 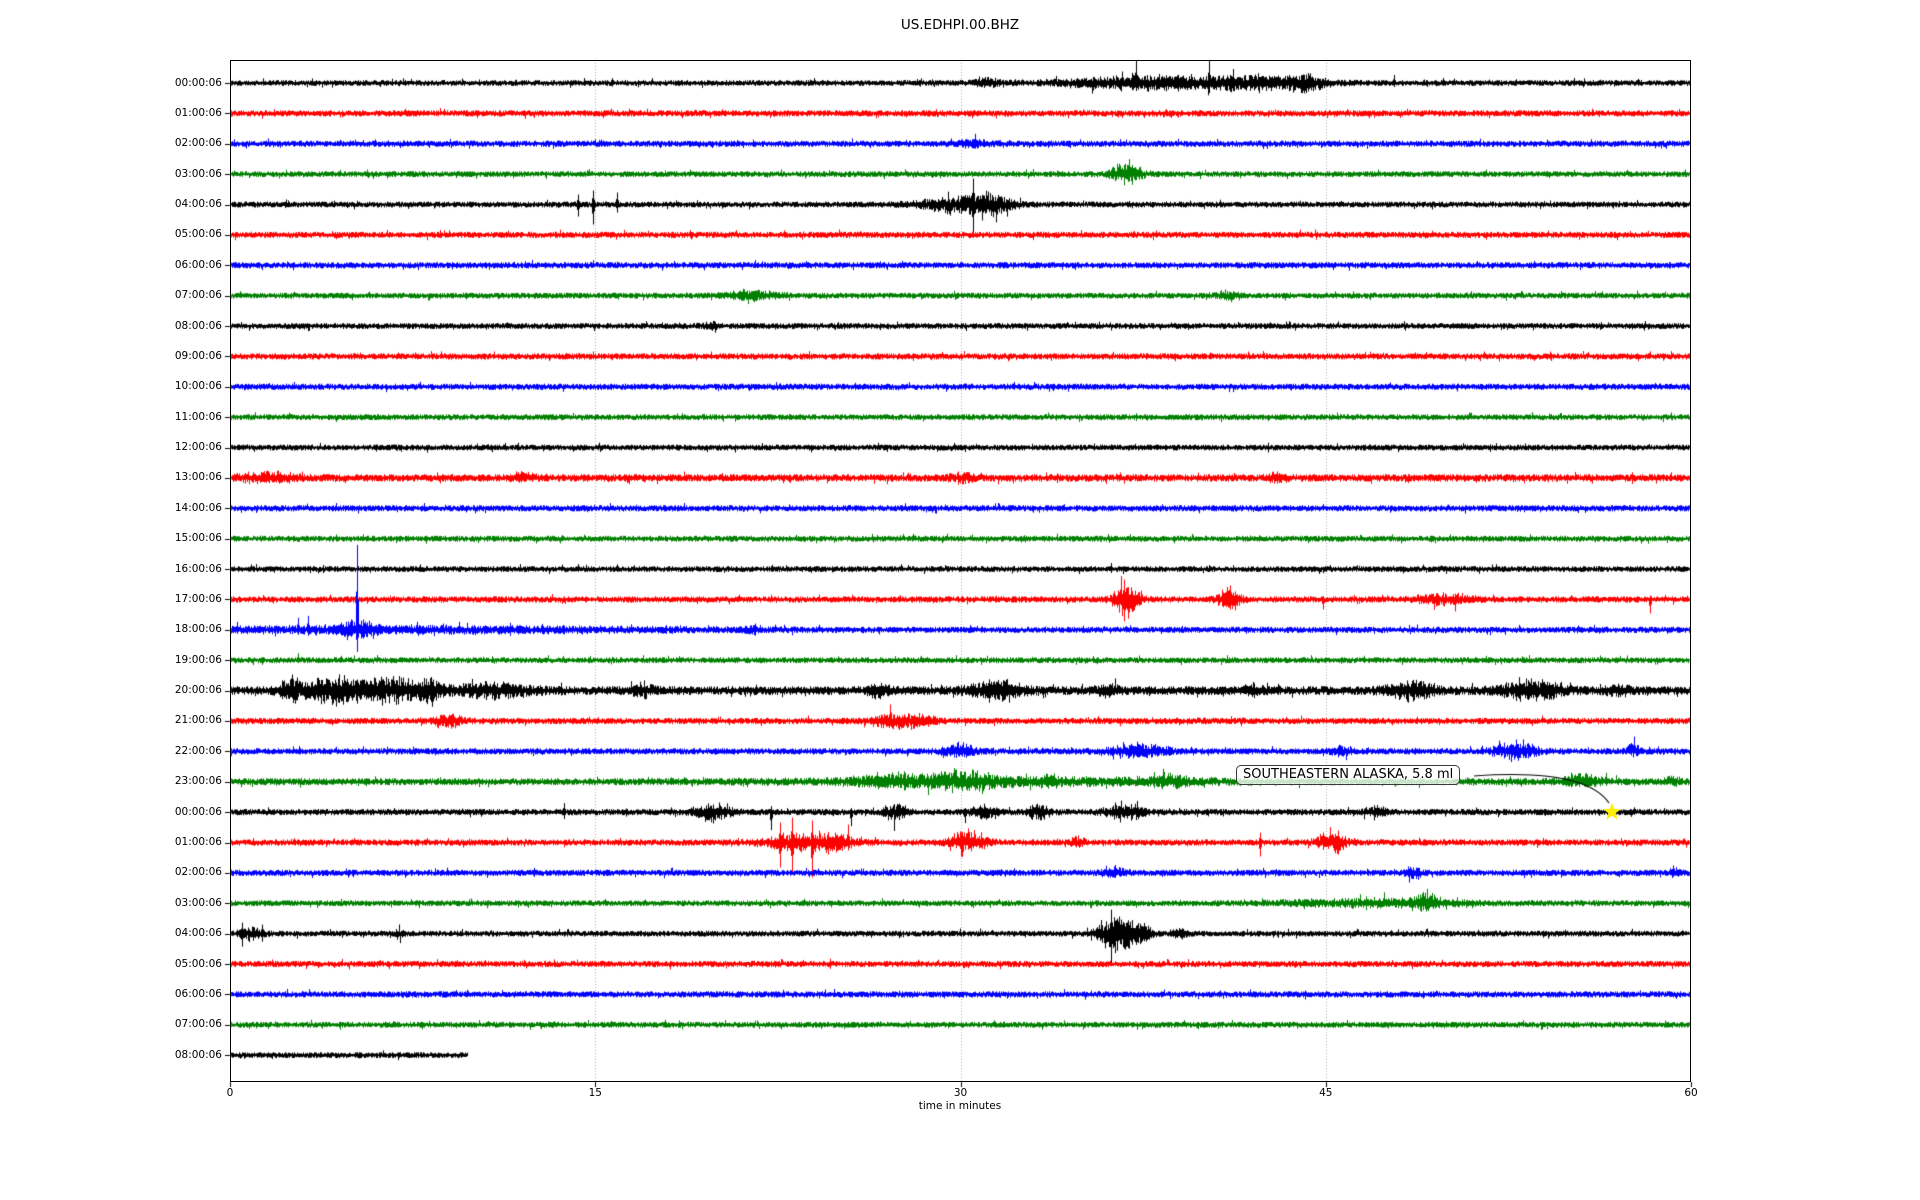 What do you see at coordinates (1691, 1093) in the screenshot?
I see `x-tick-label: 60` at bounding box center [1691, 1093].